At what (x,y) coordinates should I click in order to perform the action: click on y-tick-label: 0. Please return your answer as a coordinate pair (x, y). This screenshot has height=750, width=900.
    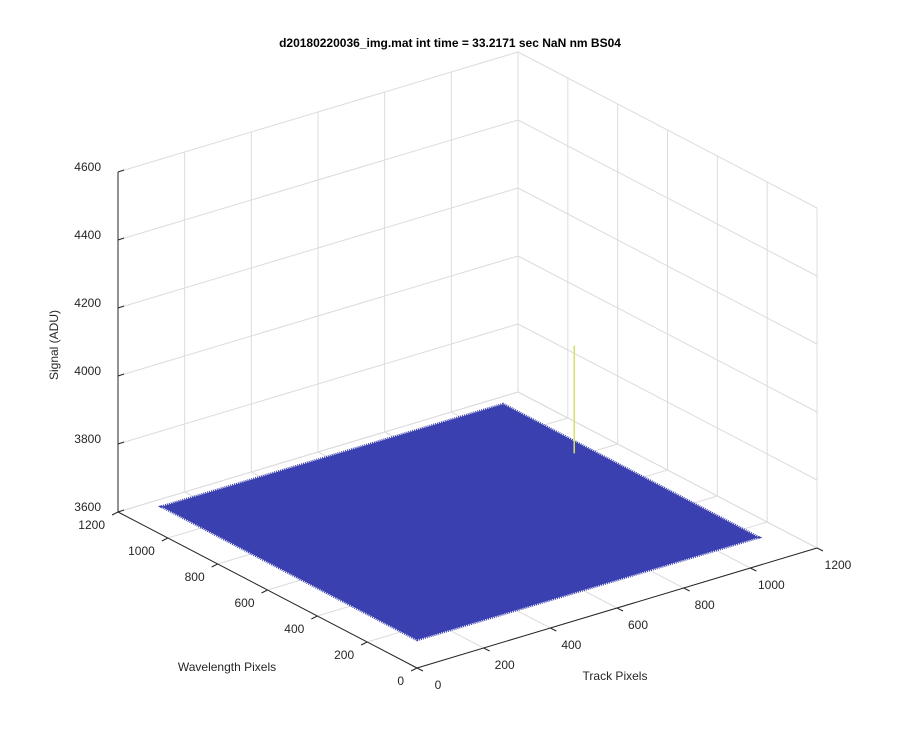
    Looking at the image, I should click on (400, 681).